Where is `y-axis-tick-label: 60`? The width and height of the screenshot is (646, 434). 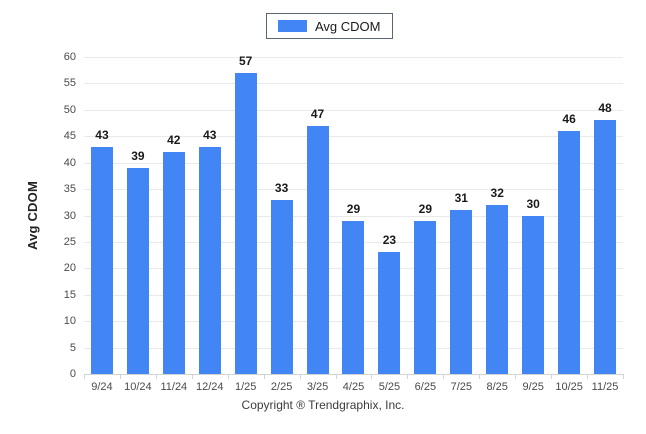 y-axis-tick-label: 60 is located at coordinates (69, 57).